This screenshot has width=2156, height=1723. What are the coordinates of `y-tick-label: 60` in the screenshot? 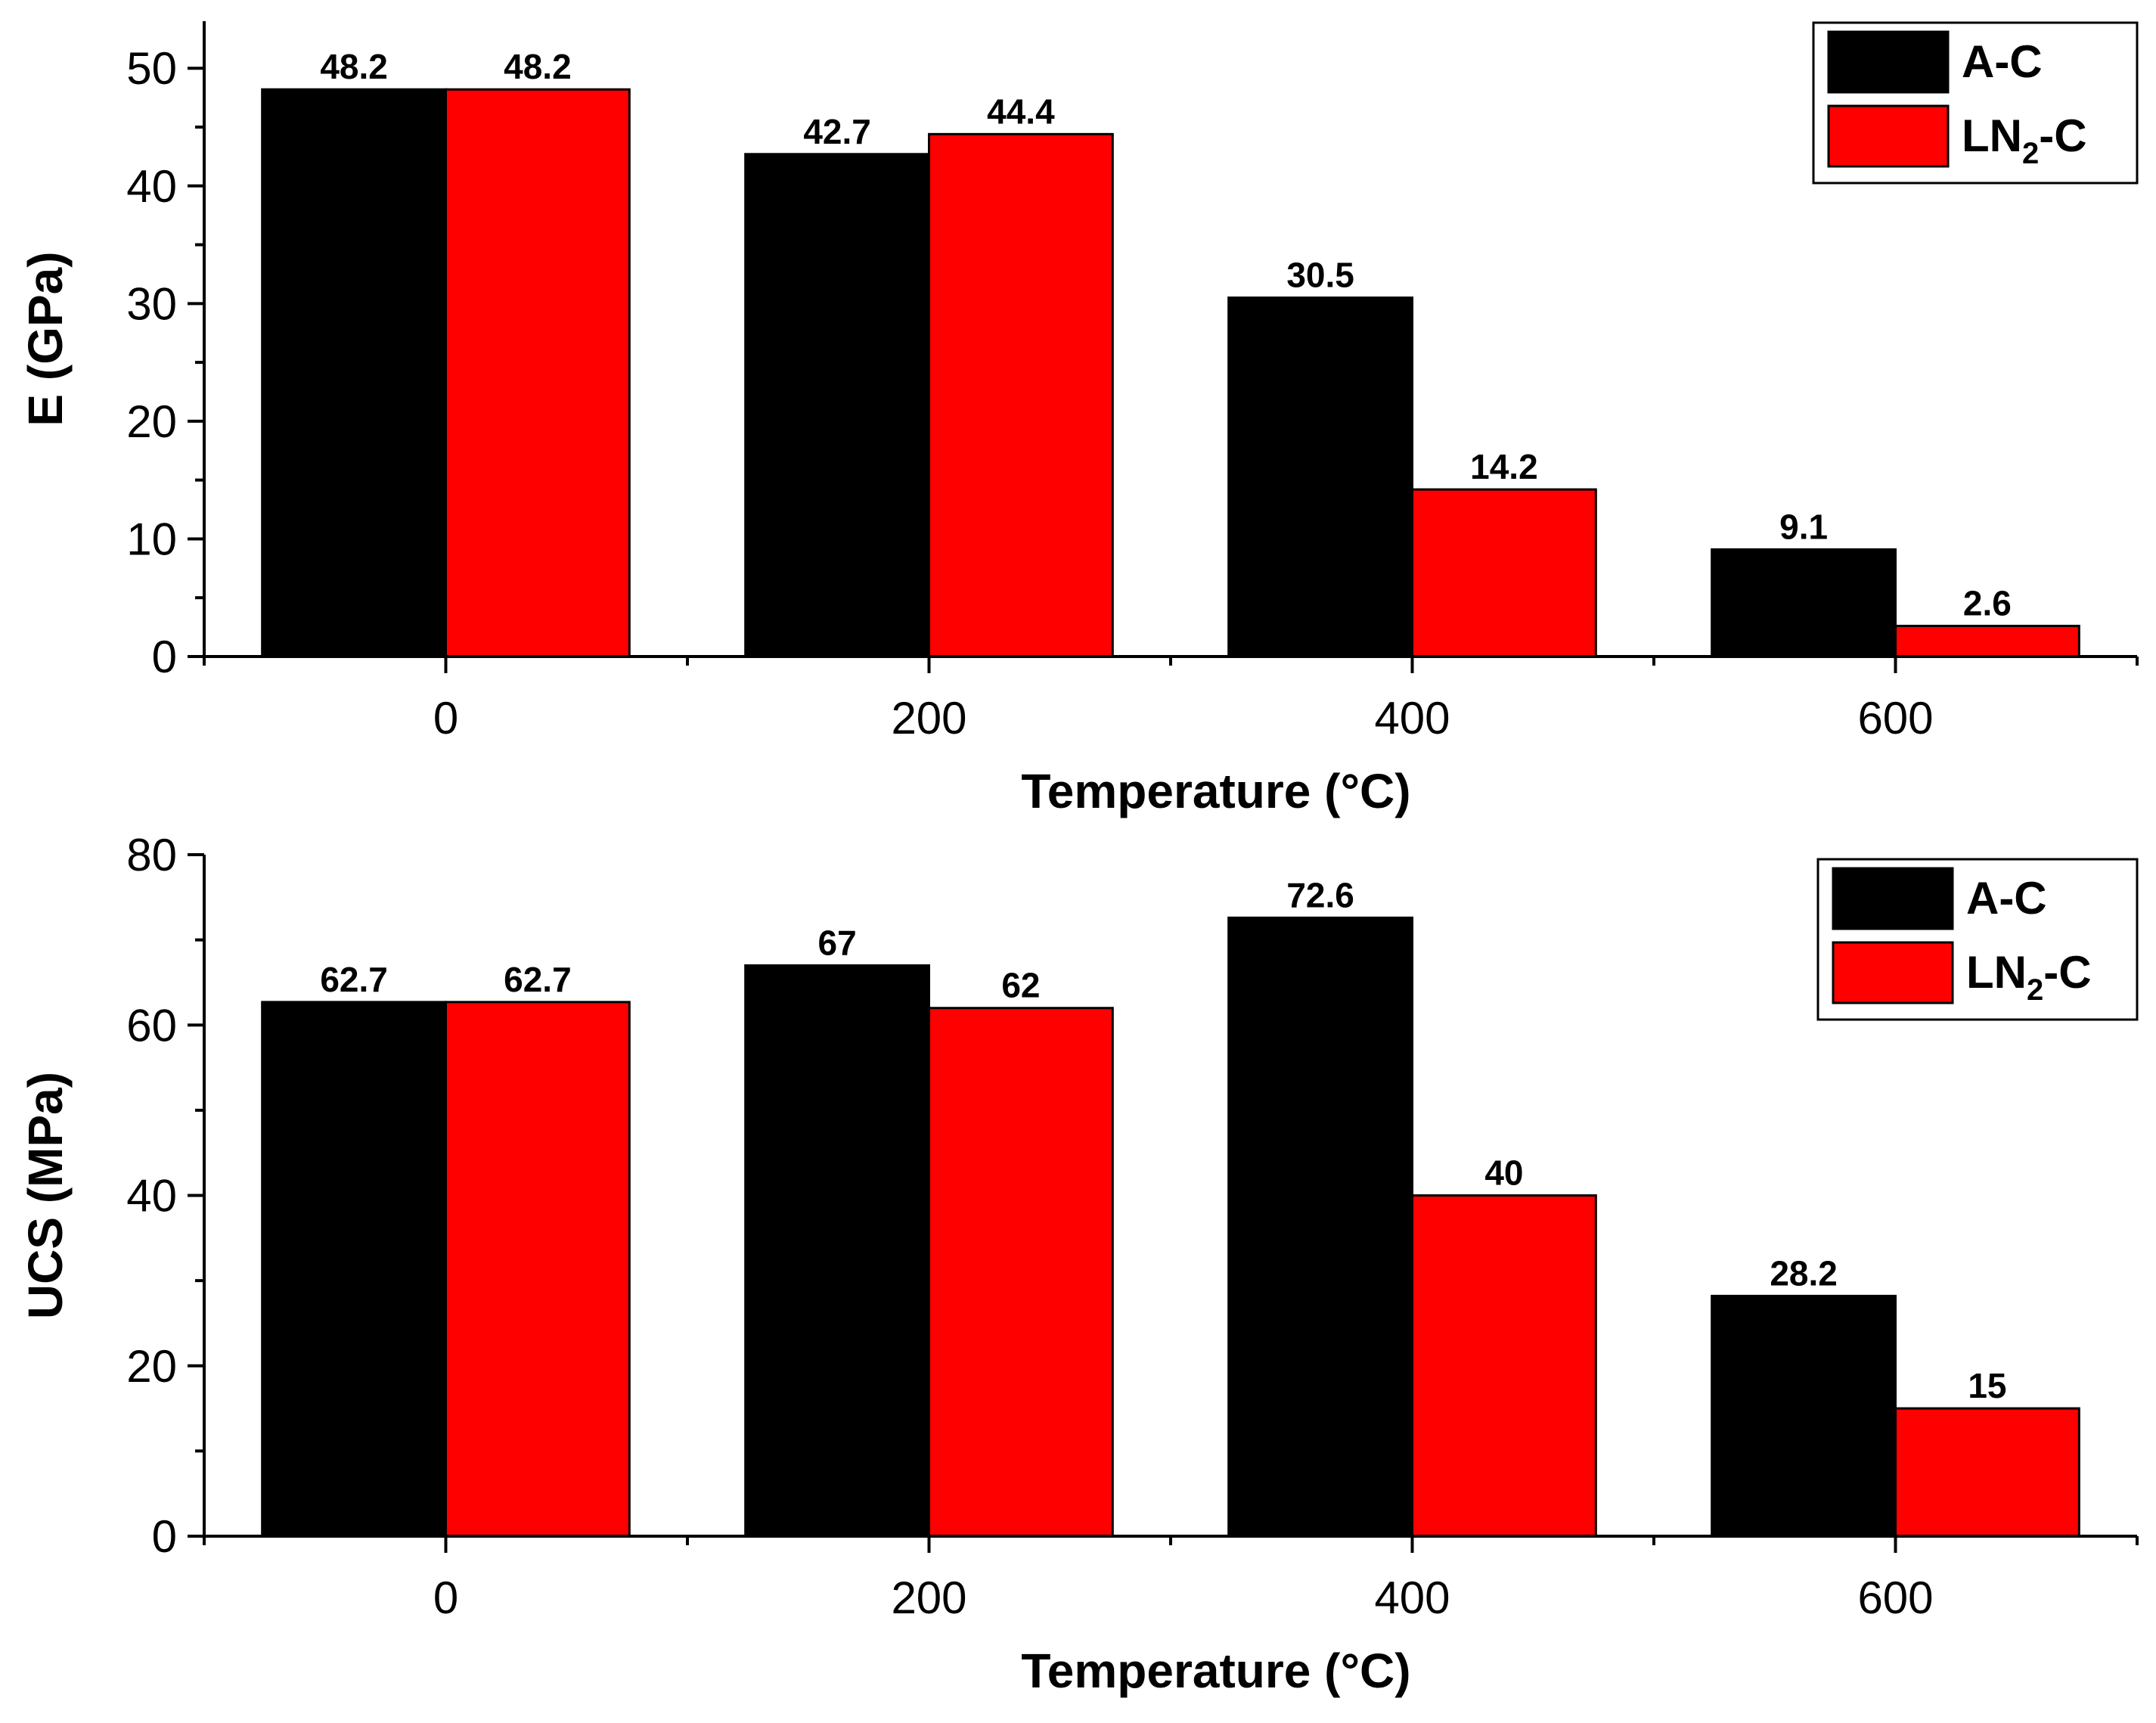 It's located at (151, 1025).